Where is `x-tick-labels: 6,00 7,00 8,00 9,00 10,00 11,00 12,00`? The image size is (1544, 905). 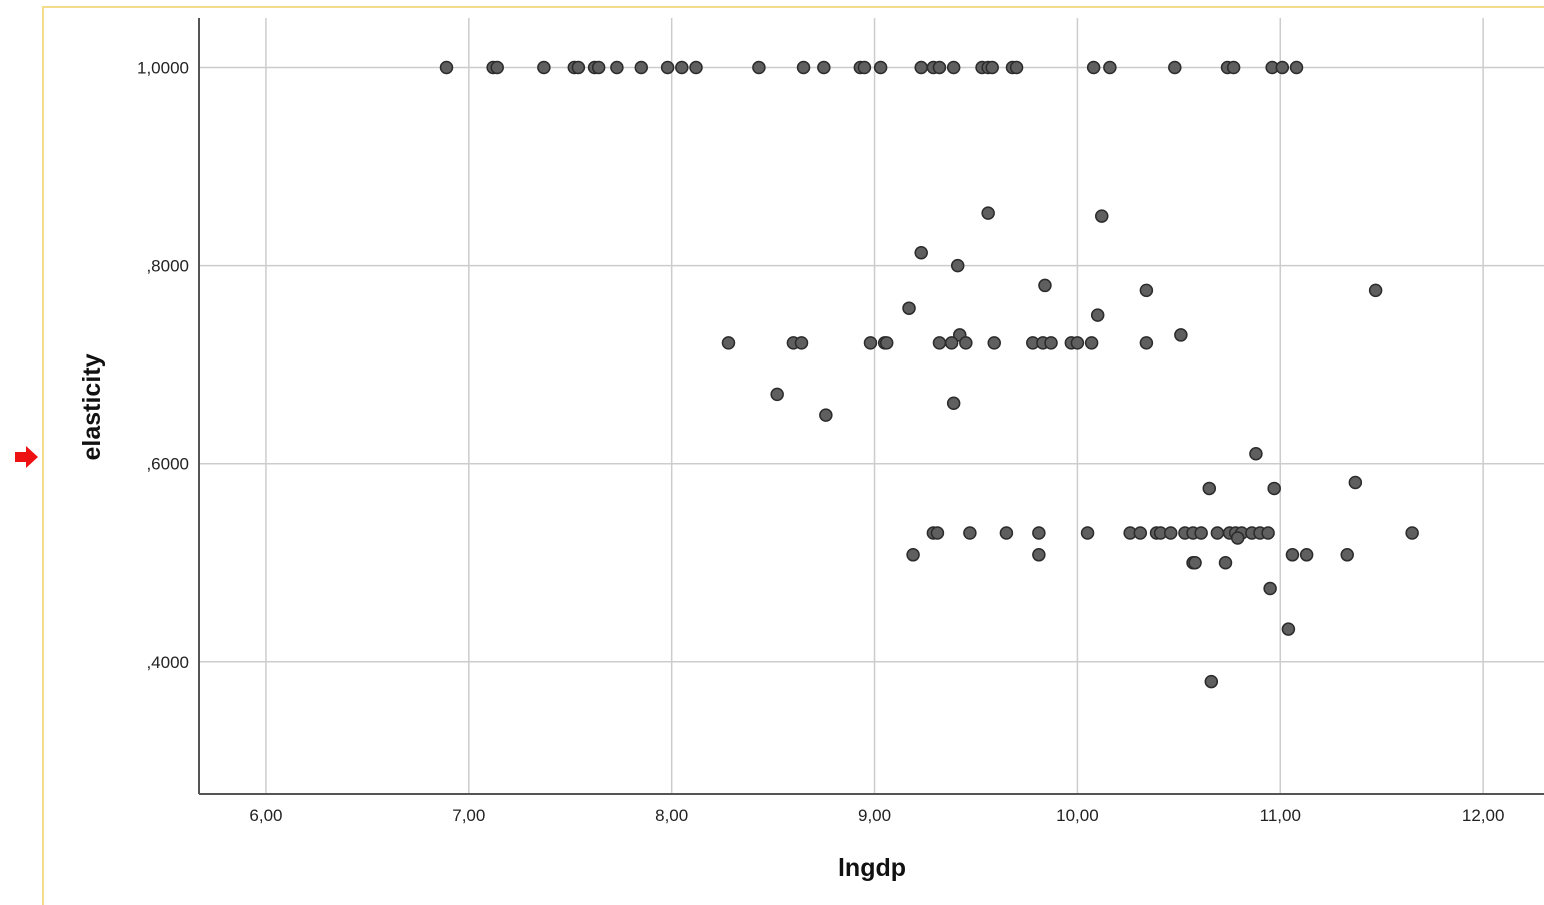 x-tick-labels: 6,00 7,00 8,00 9,00 10,00 11,00 12,00 is located at coordinates (876, 815).